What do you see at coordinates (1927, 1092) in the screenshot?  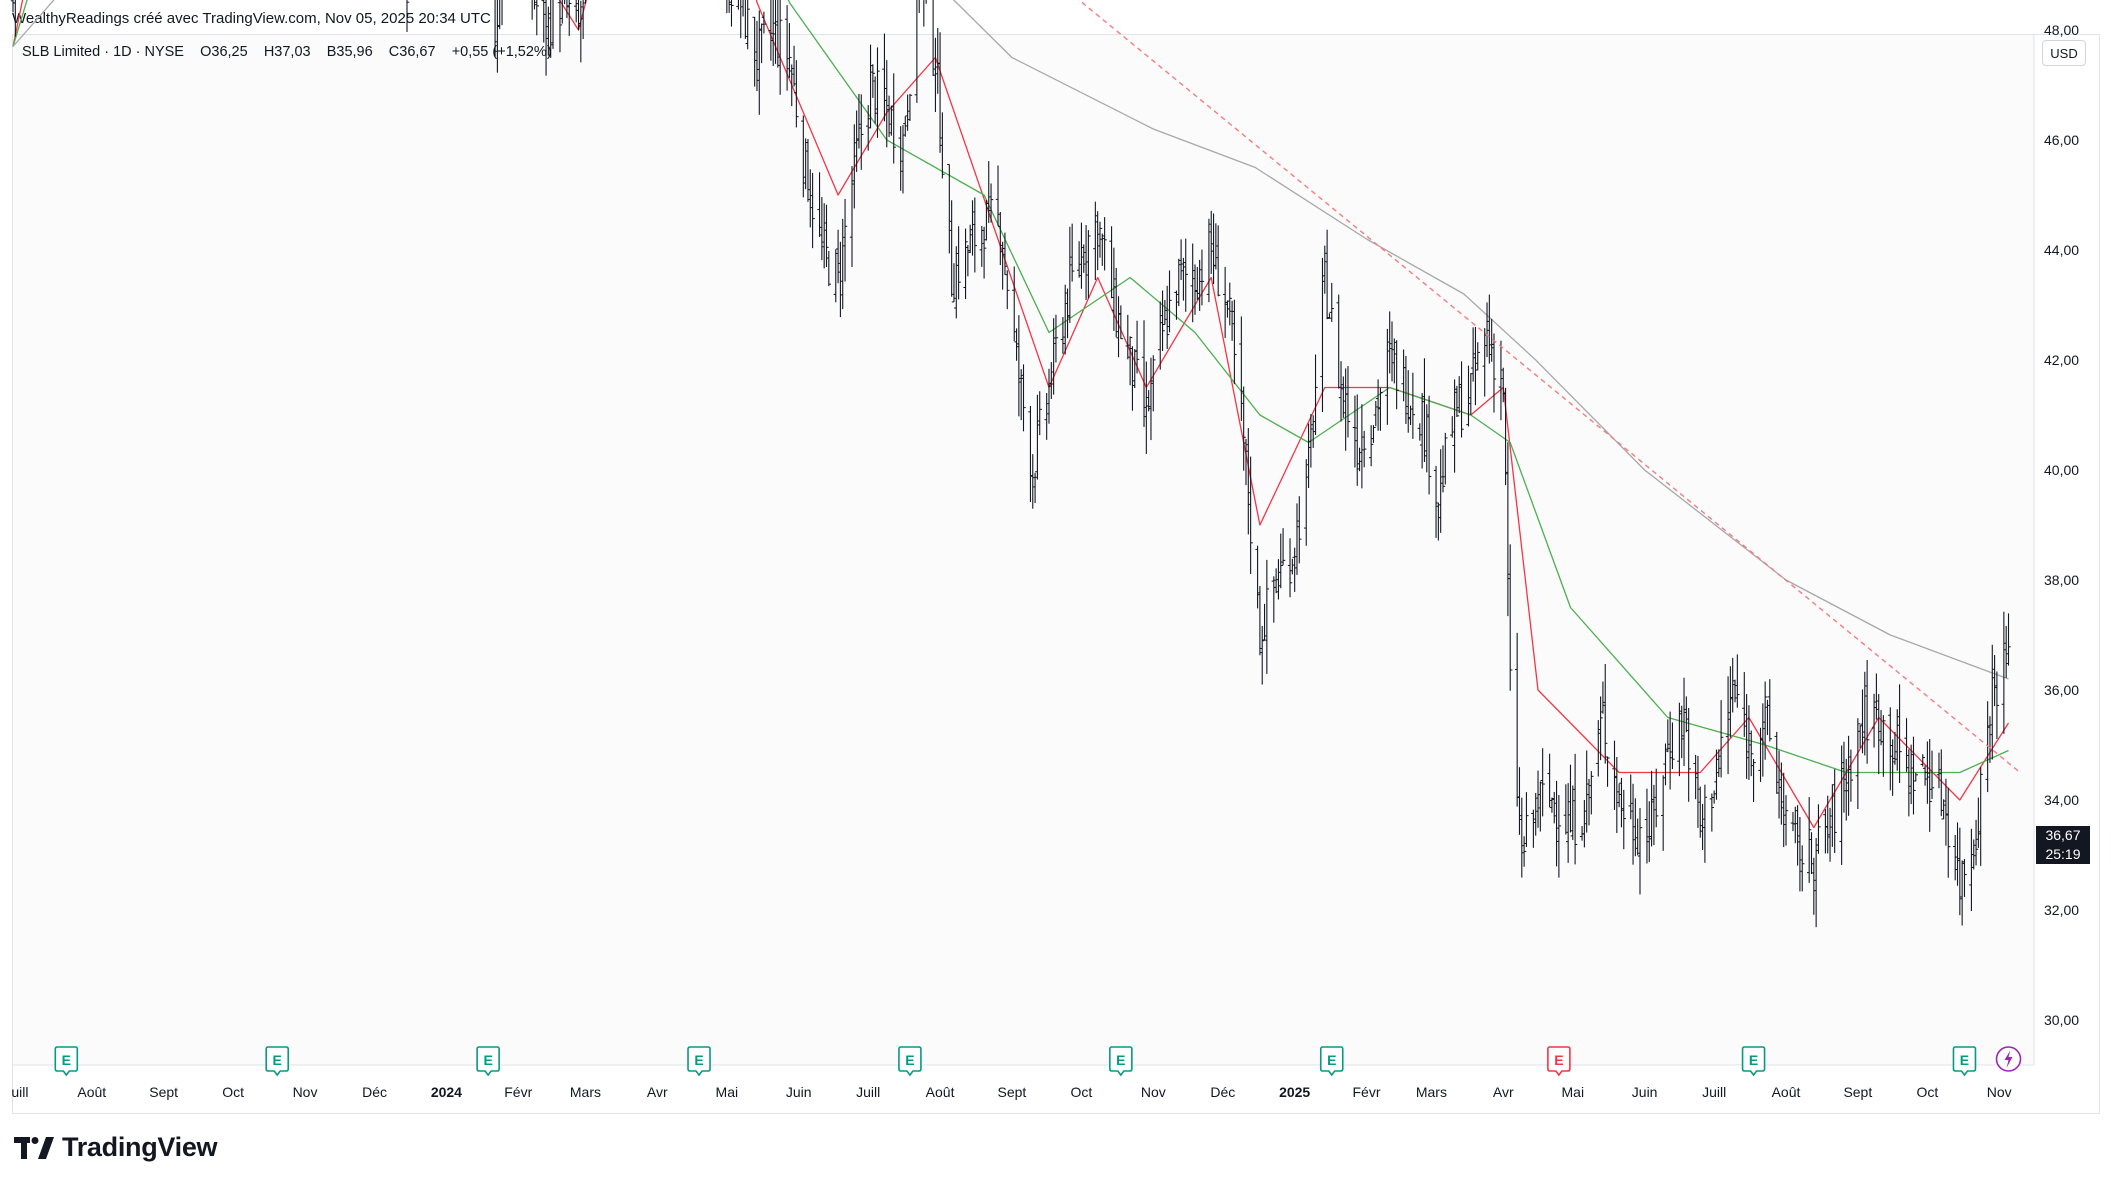 I see `time-tick-label: Oct` at bounding box center [1927, 1092].